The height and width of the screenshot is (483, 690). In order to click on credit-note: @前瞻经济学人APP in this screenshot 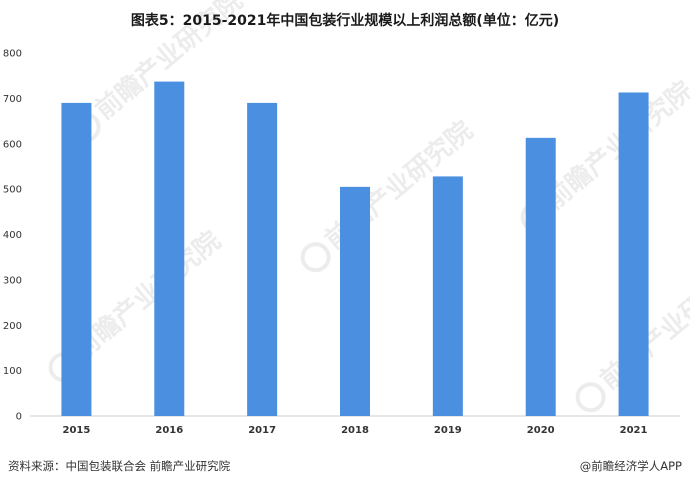, I will do `click(630, 466)`.